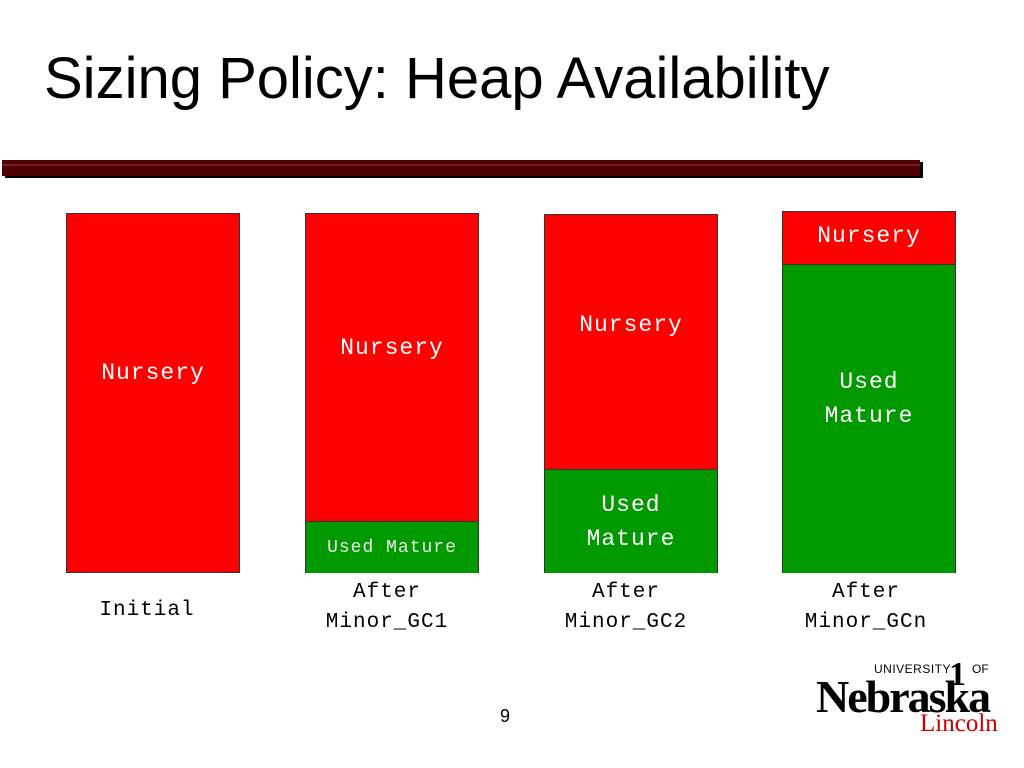  I want to click on page-number: 9, so click(505, 716).